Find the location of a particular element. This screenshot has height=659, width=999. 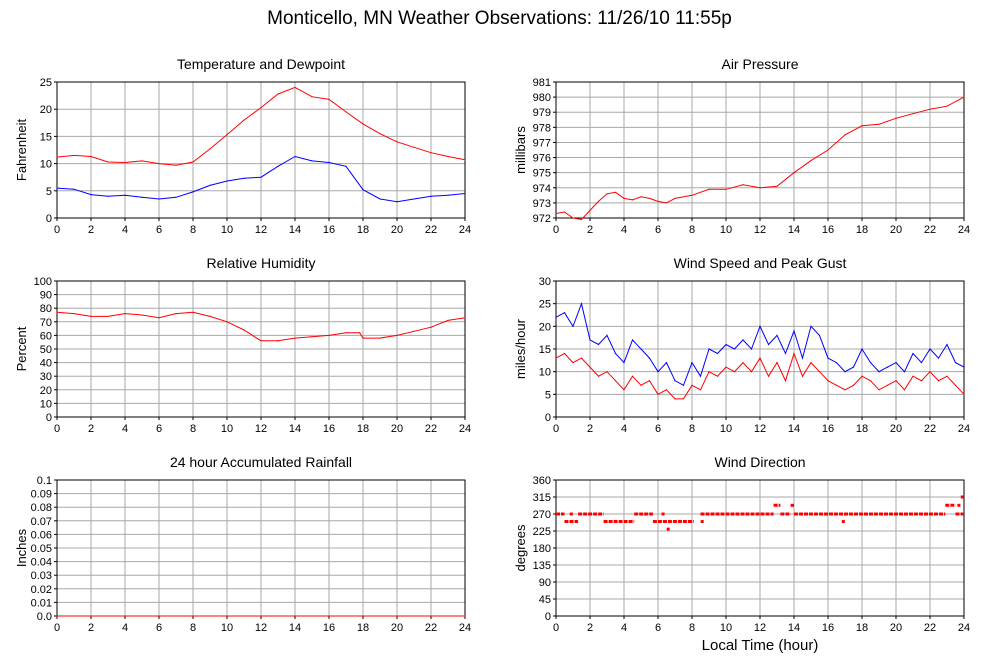

y-tick-label: 0.08 is located at coordinates (41, 508).